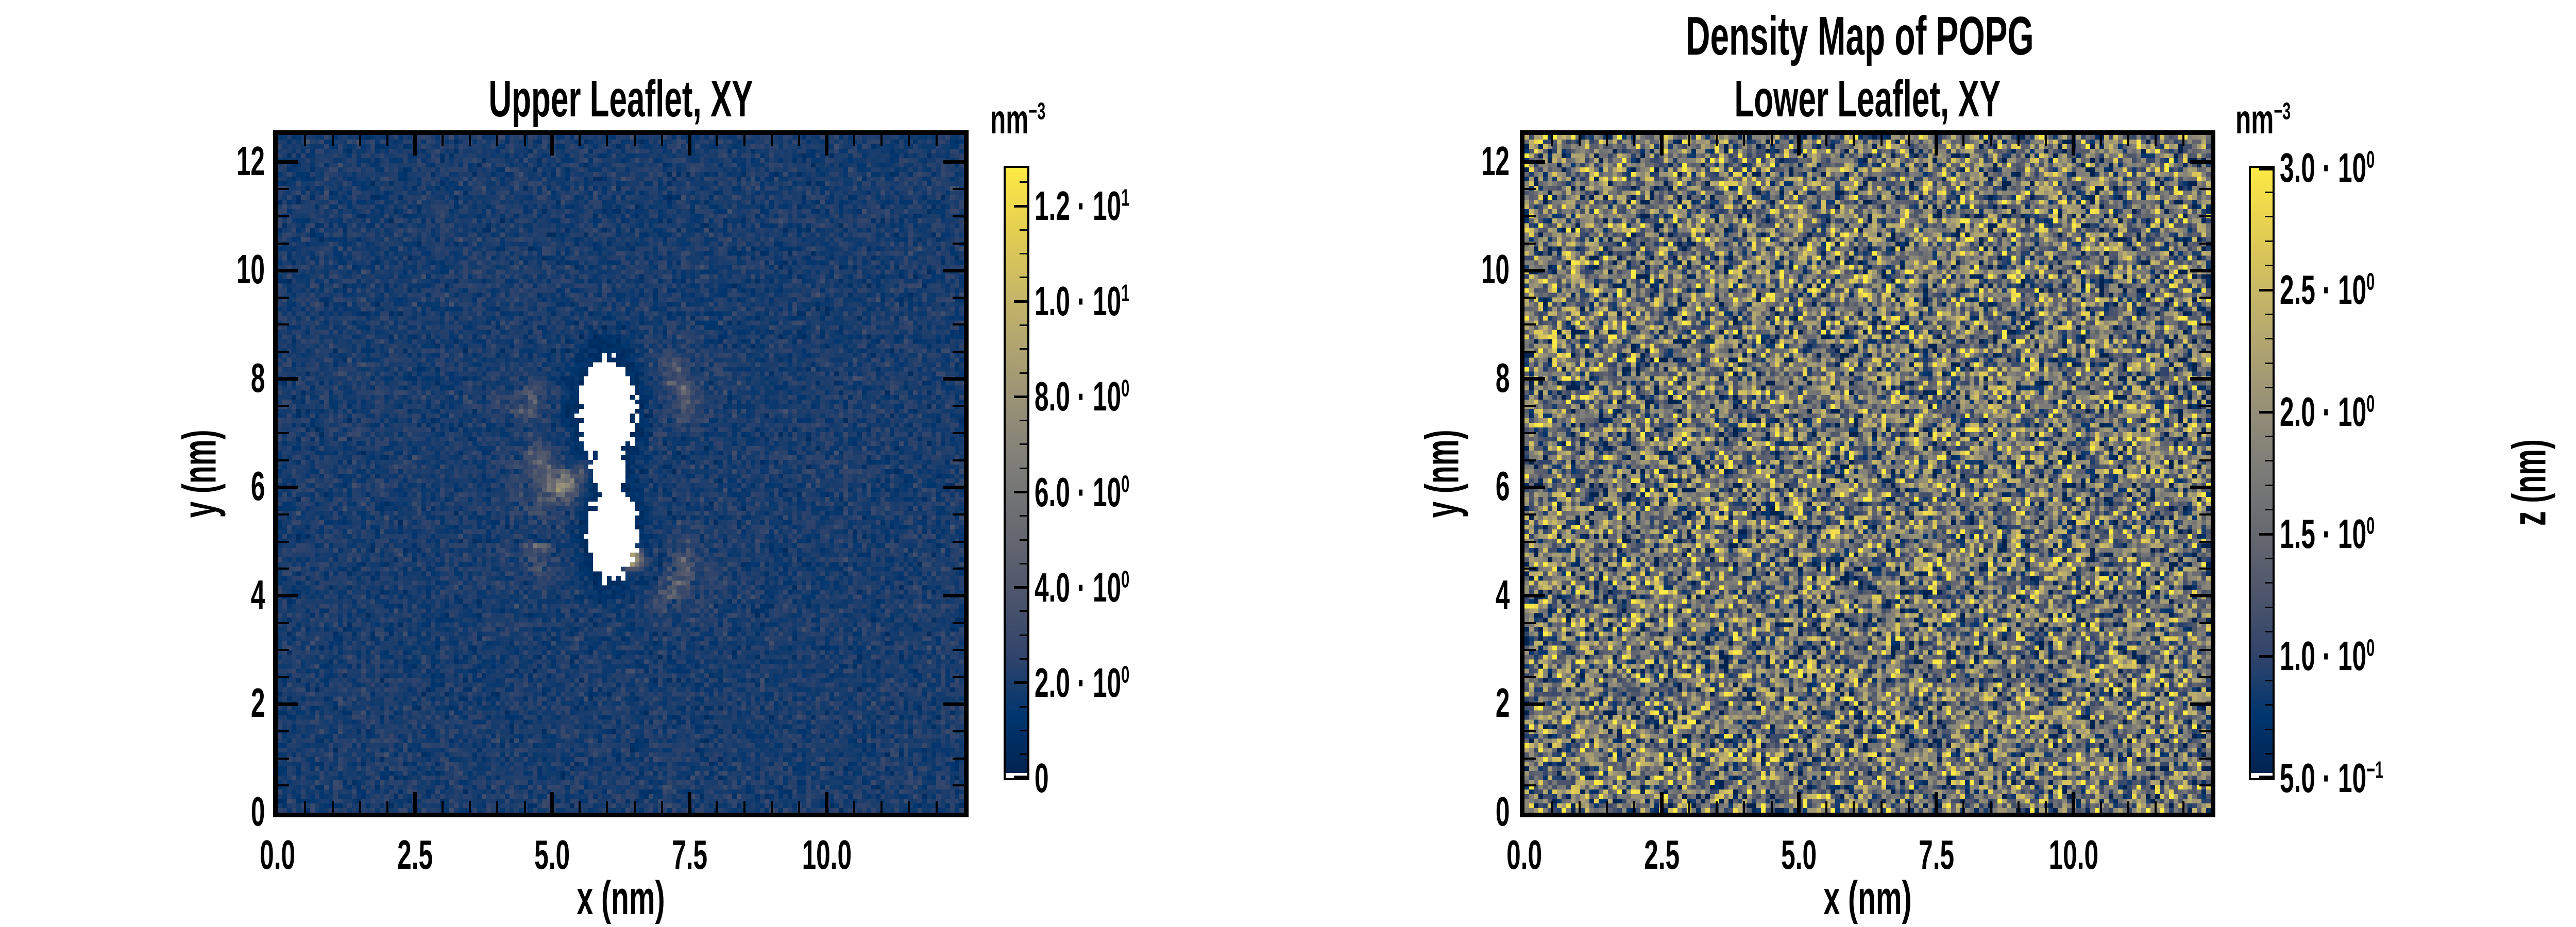 Image resolution: width=2576 pixels, height=927 pixels. Describe the element at coordinates (1417, 162) in the screenshot. I see `y-tick-label: 12` at that location.